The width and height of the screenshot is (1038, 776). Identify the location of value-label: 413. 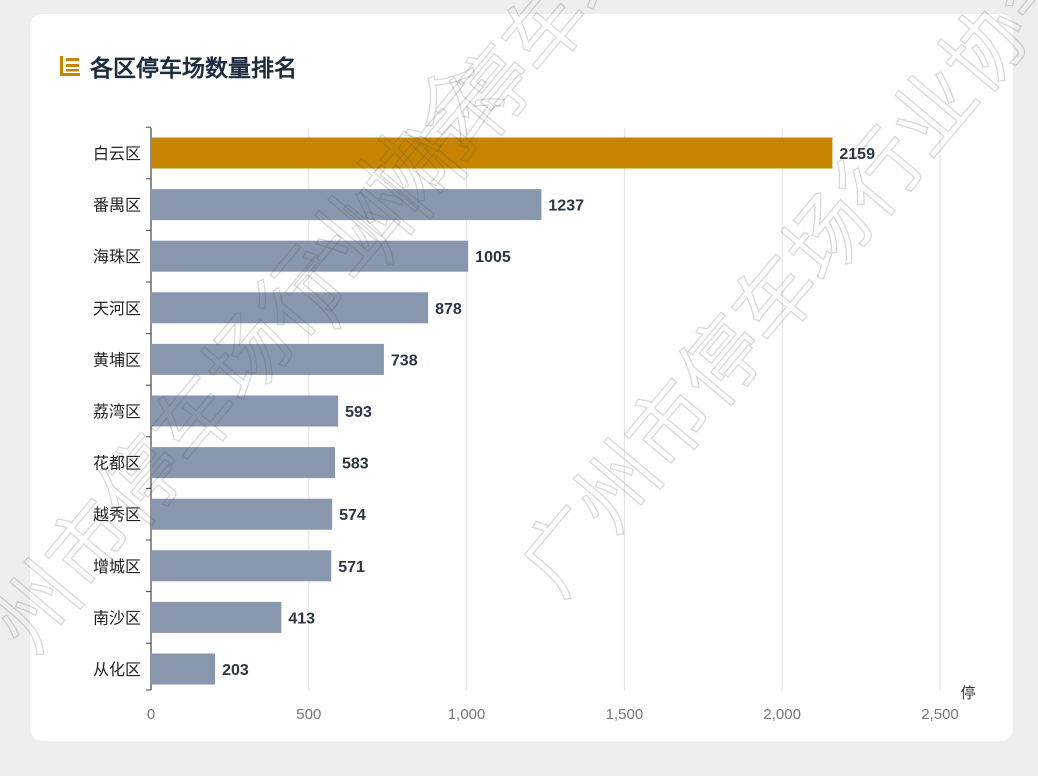
(301, 618).